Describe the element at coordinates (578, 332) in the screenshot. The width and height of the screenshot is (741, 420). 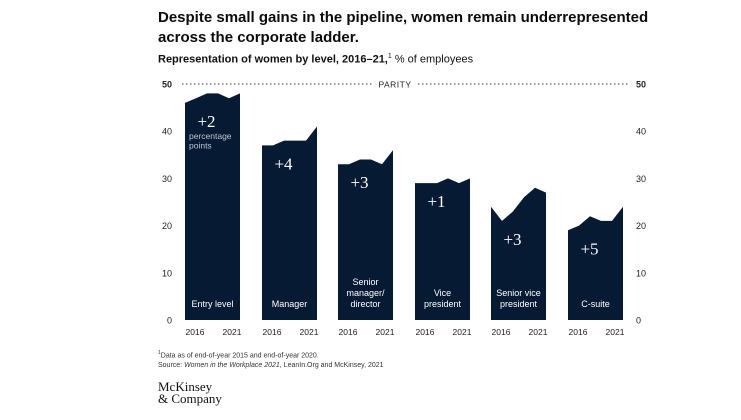
I see `x-label-start-5: 2016` at that location.